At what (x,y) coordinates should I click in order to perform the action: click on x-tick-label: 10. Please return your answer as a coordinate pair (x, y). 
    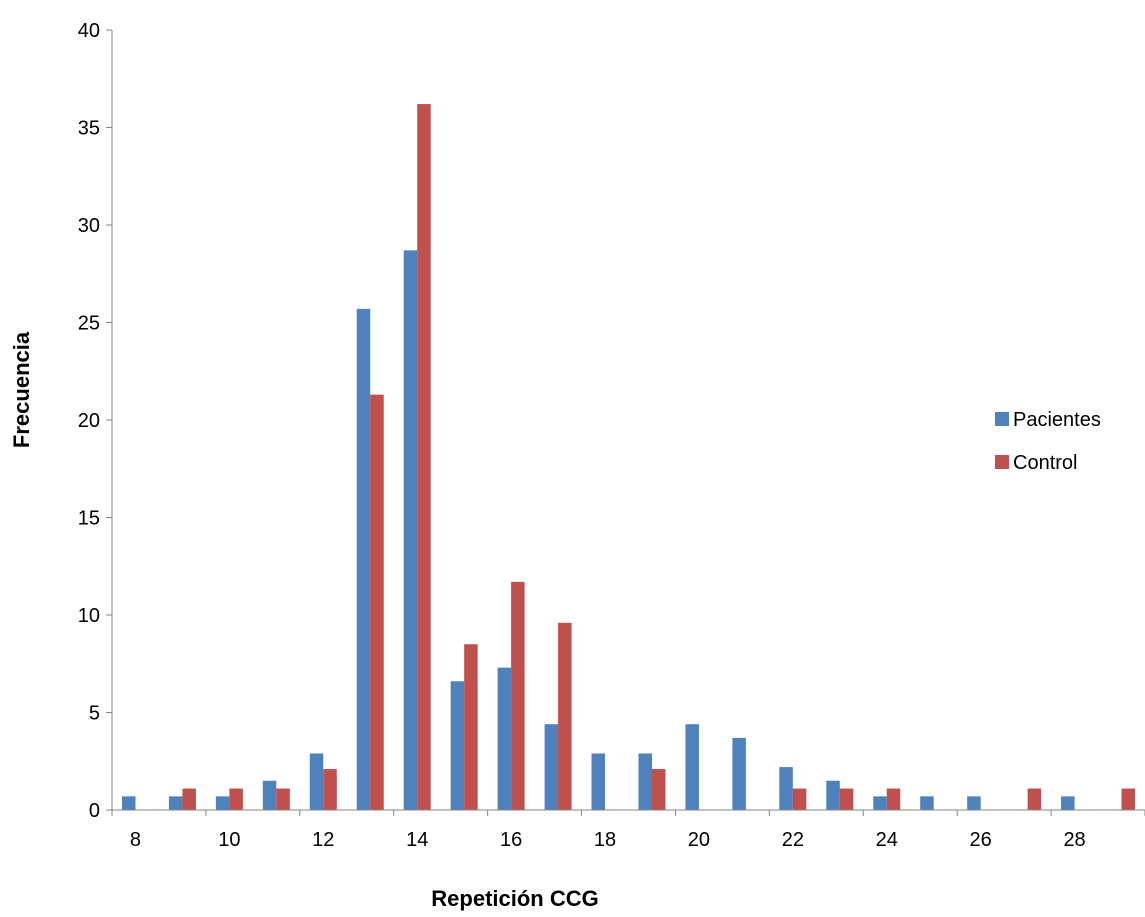
    Looking at the image, I should click on (229, 840).